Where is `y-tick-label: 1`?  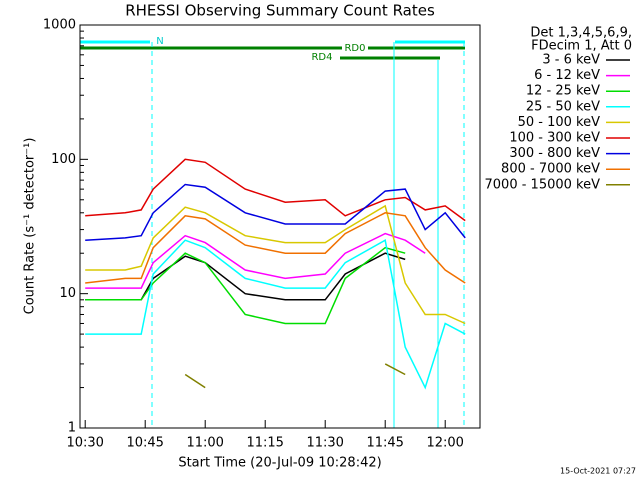
y-tick-label: 1 is located at coordinates (72, 428).